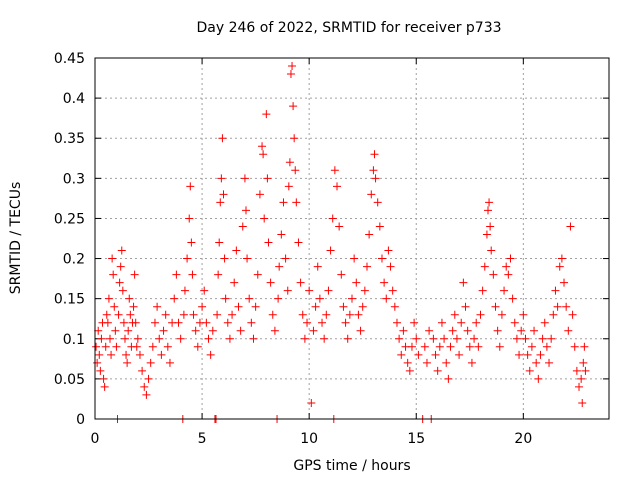  What do you see at coordinates (16, 238) in the screenshot?
I see `y-axis-title: SRMTID / TECUs` at bounding box center [16, 238].